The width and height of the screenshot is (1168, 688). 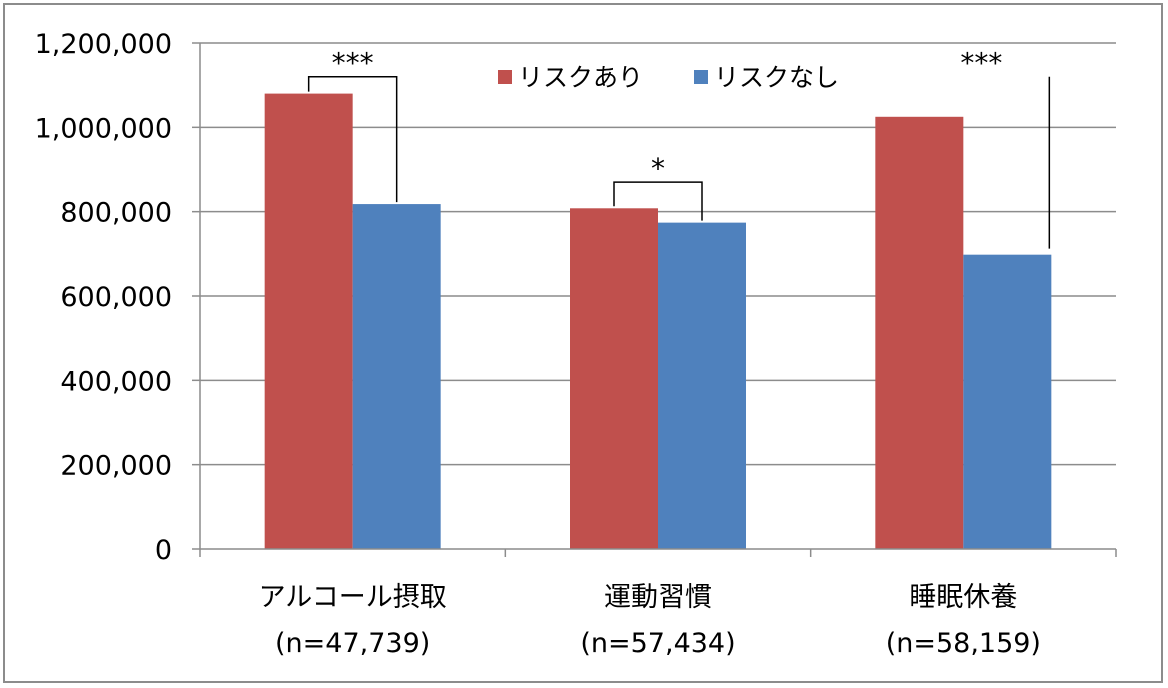 I want to click on y-tick-label: 600,000, so click(x=116, y=297).